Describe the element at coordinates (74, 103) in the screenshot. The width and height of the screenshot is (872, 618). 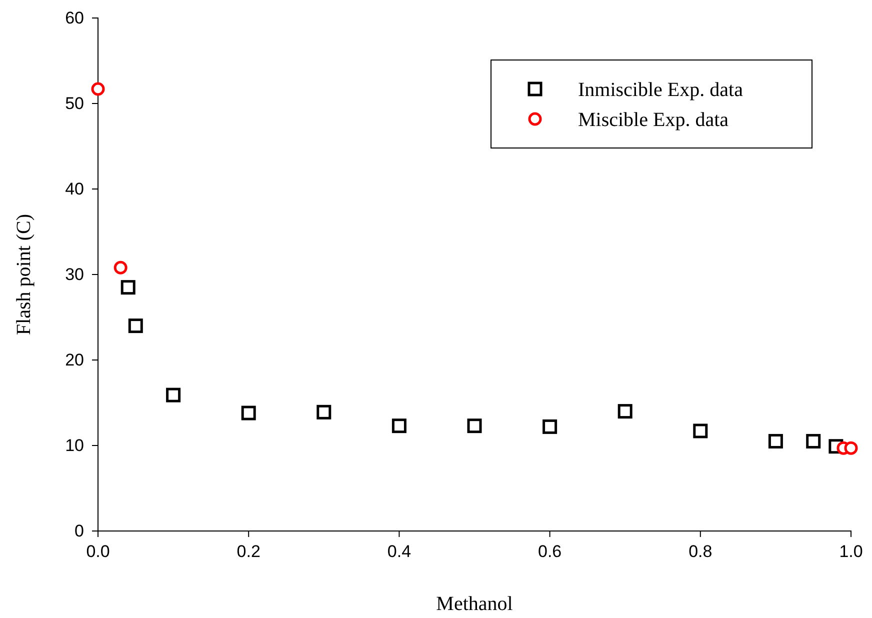
I see `y-tick-label: 50` at that location.